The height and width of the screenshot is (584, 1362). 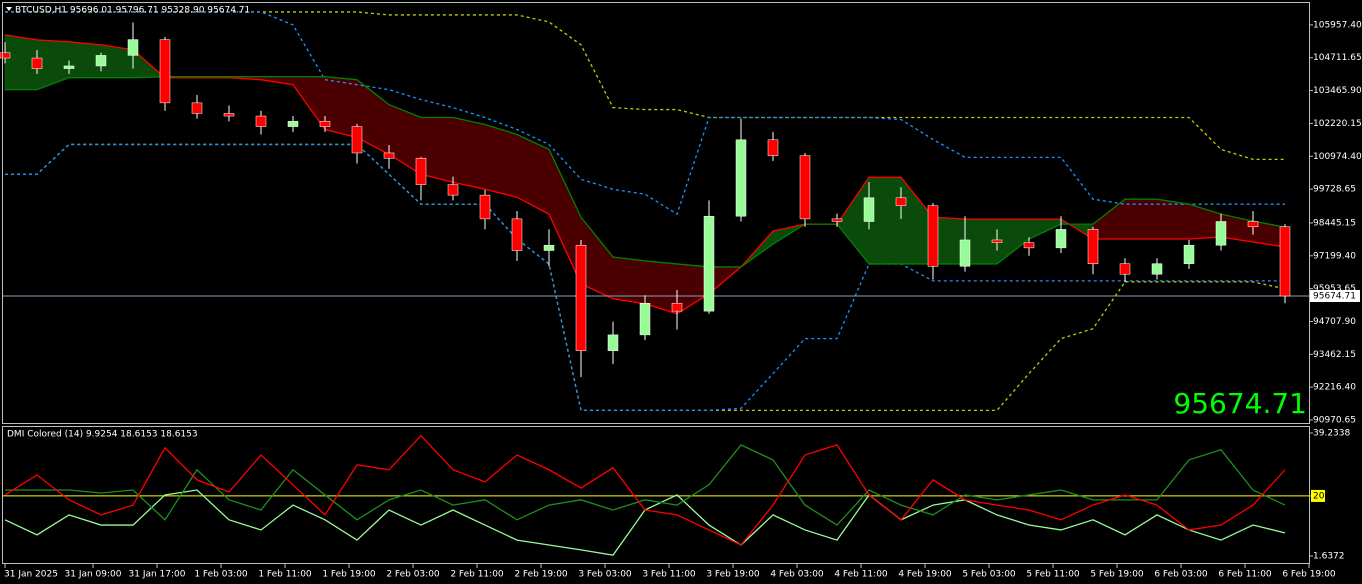 What do you see at coordinates (1240, 403) in the screenshot?
I see `big-price: 95674.71` at bounding box center [1240, 403].